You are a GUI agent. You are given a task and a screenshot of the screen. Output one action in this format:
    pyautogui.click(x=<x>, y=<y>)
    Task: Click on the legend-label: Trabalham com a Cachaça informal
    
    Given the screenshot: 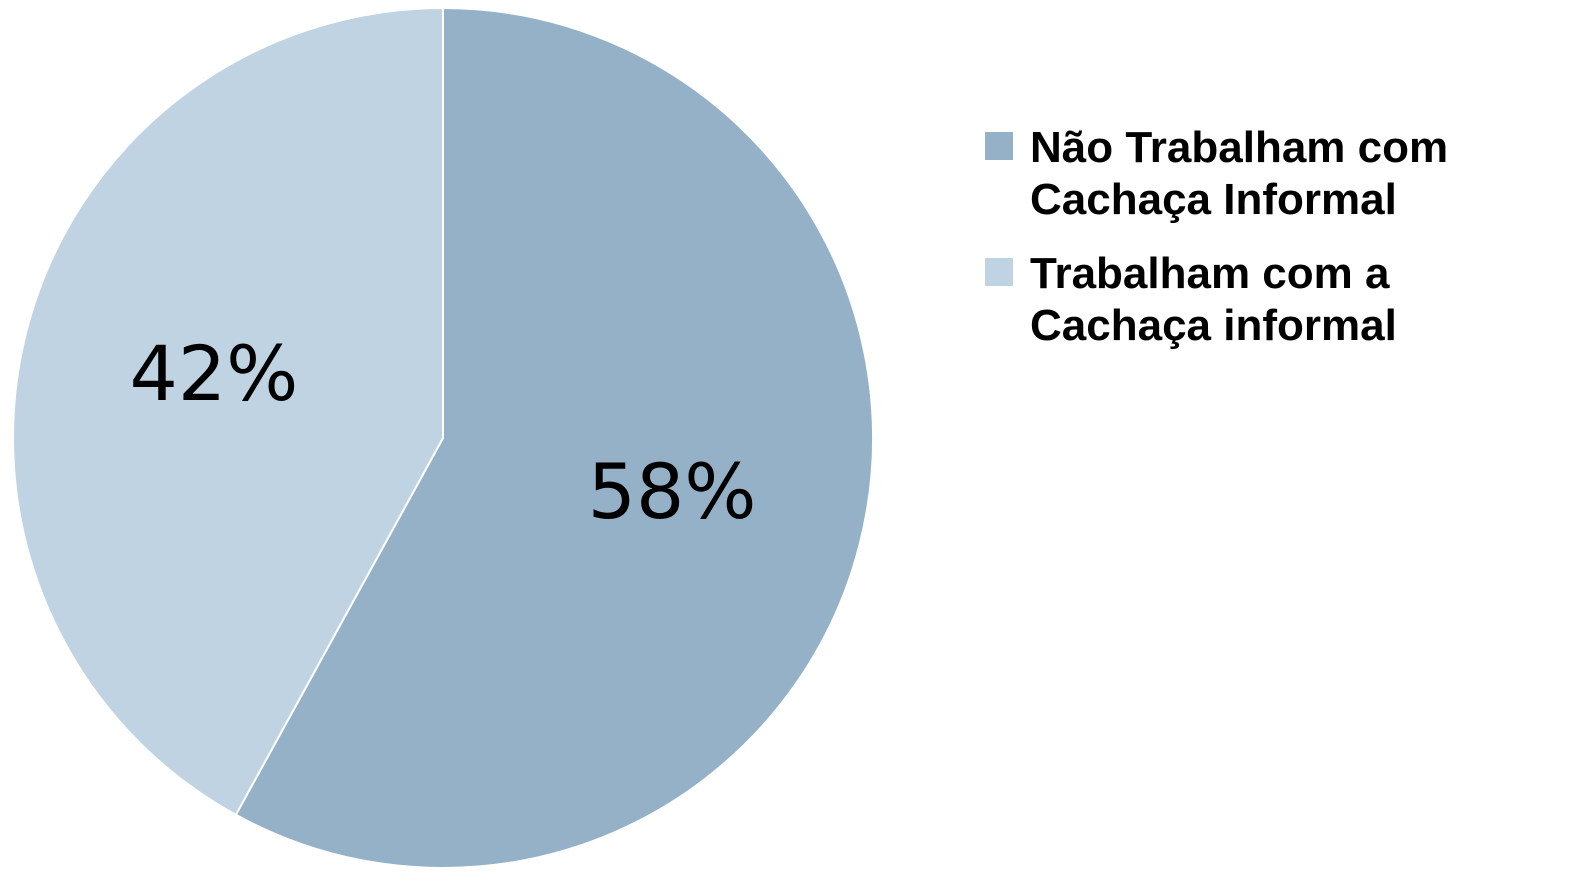 What is the action you would take?
    pyautogui.click(x=1213, y=299)
    